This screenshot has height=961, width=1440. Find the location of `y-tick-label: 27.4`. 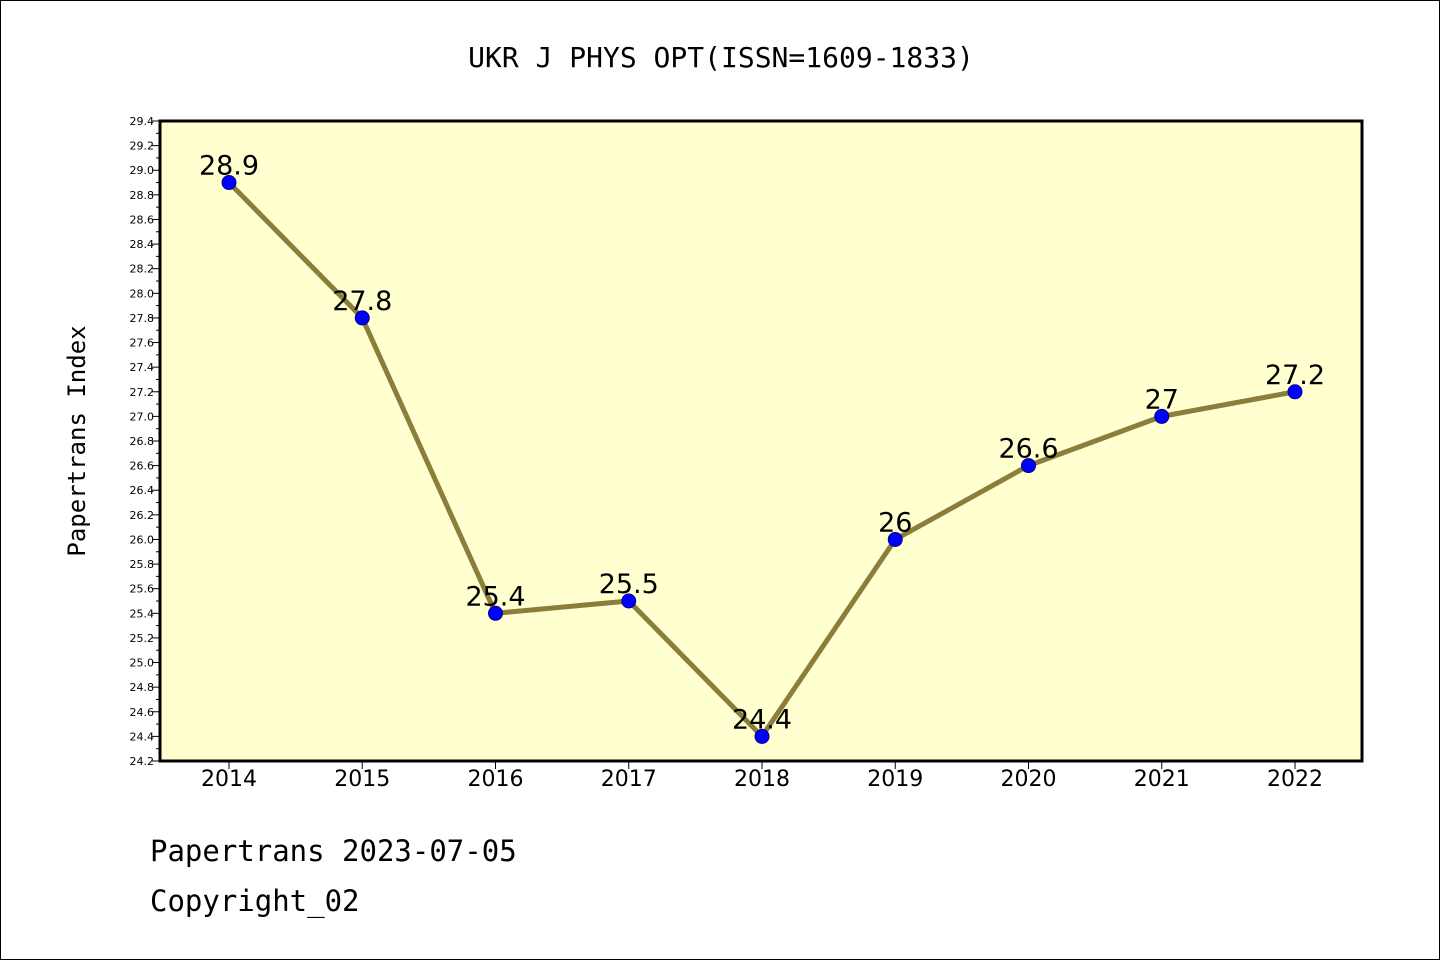

y-tick-label: 27.4 is located at coordinates (142, 367).